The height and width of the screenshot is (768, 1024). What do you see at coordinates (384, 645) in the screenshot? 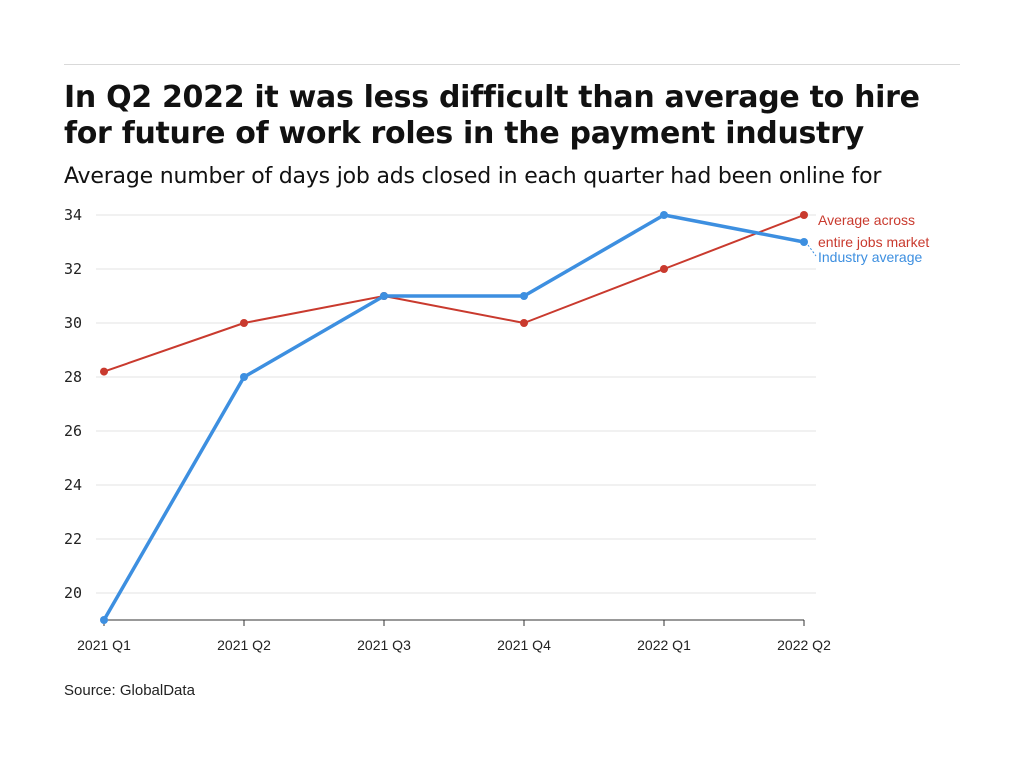
I see `x-tick-label-2: 2021 Q3` at bounding box center [384, 645].